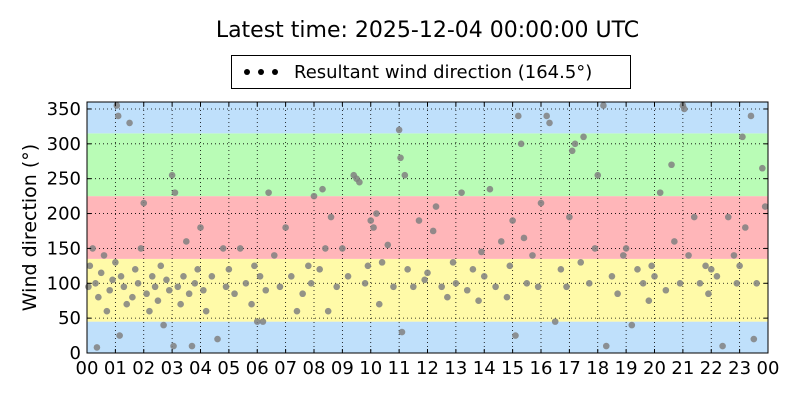 The height and width of the screenshot is (400, 800). I want to click on x-tick-label: 03, so click(172, 368).